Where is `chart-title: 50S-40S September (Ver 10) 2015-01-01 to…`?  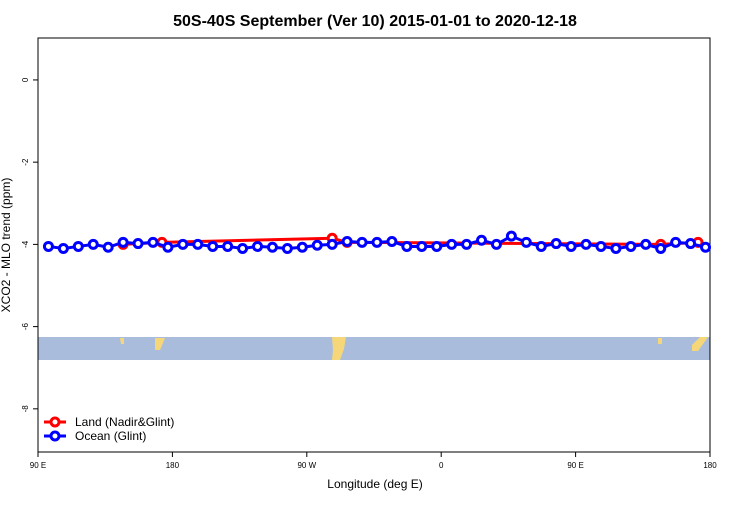 chart-title: 50S-40S September (Ver 10) 2015-01-01 to… is located at coordinates (375, 21).